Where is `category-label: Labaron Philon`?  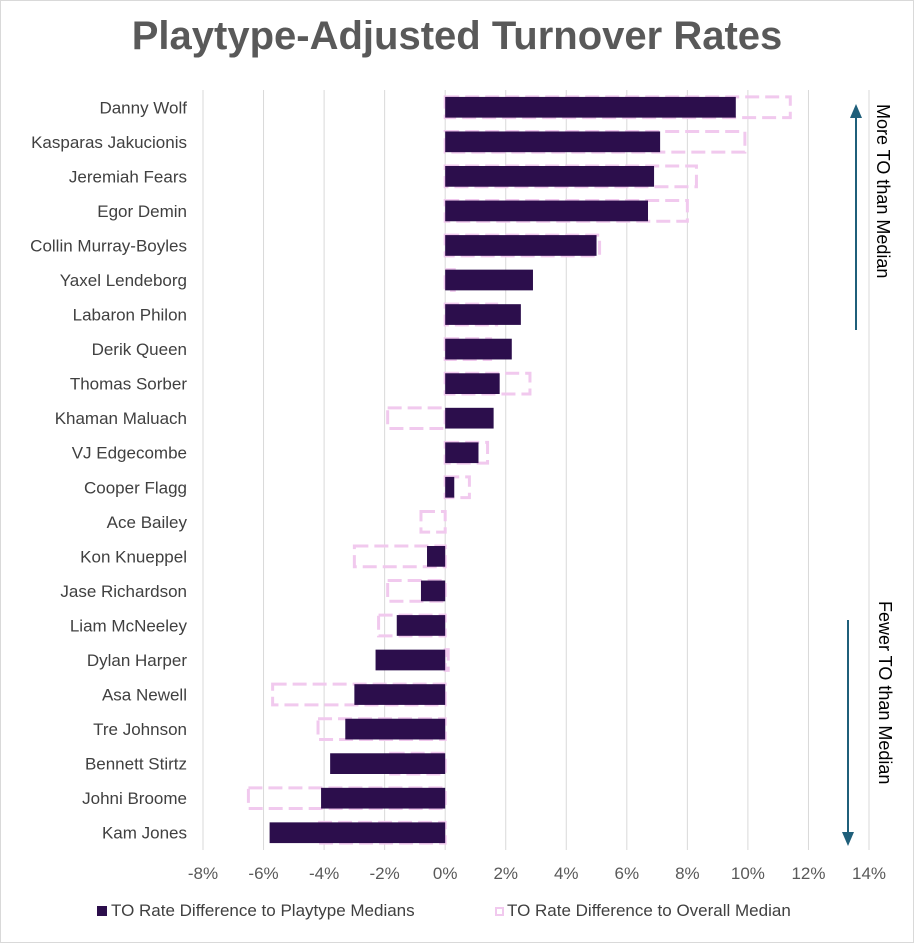 category-label: Labaron Philon is located at coordinates (130, 315).